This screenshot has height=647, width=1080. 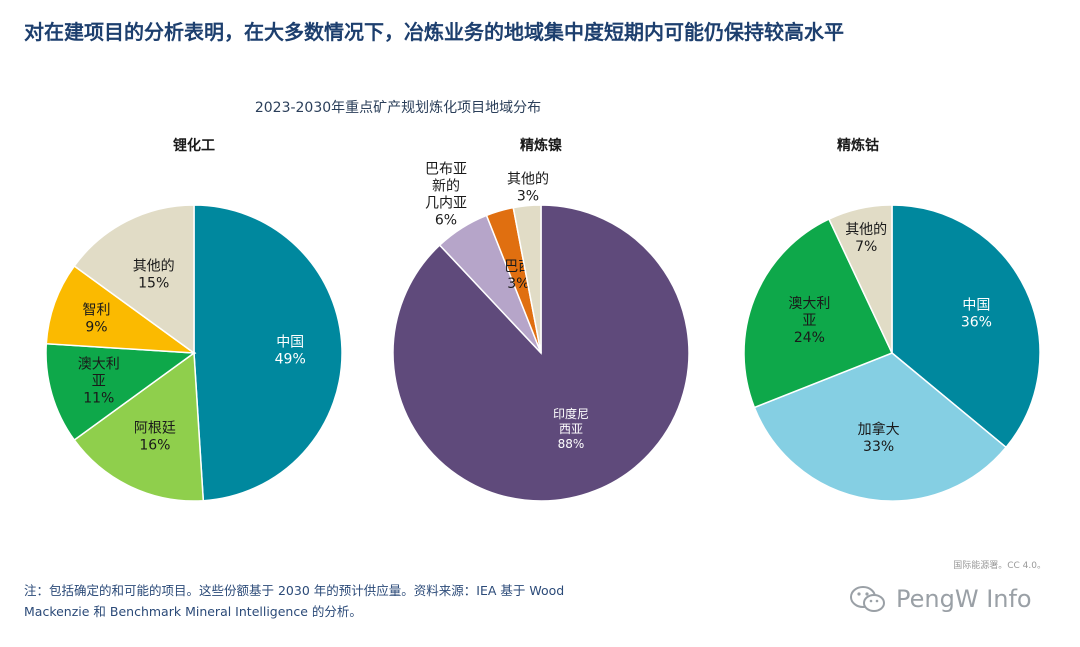 I want to click on pie-title-nickel: 精炼镍, so click(x=541, y=146).